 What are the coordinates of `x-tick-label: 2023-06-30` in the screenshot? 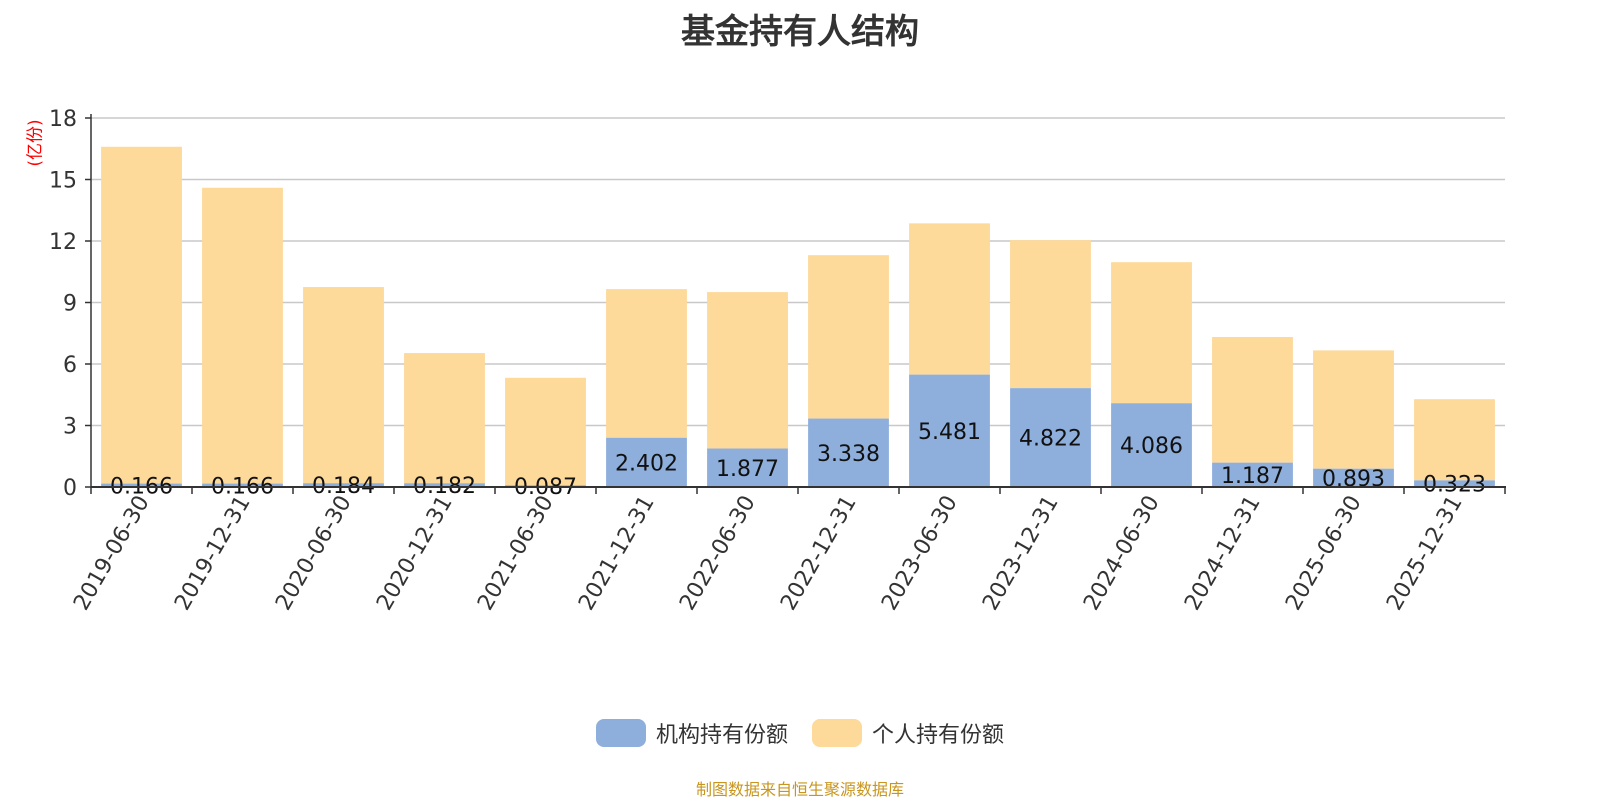 It's located at (920, 553).